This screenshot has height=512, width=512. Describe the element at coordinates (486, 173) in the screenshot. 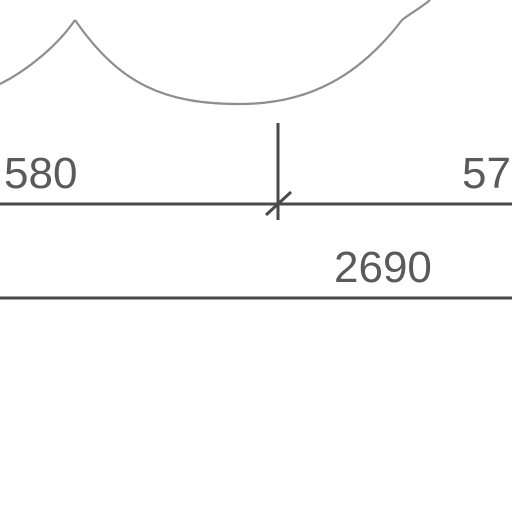

I see `dimension-label-upper-right: 57` at that location.